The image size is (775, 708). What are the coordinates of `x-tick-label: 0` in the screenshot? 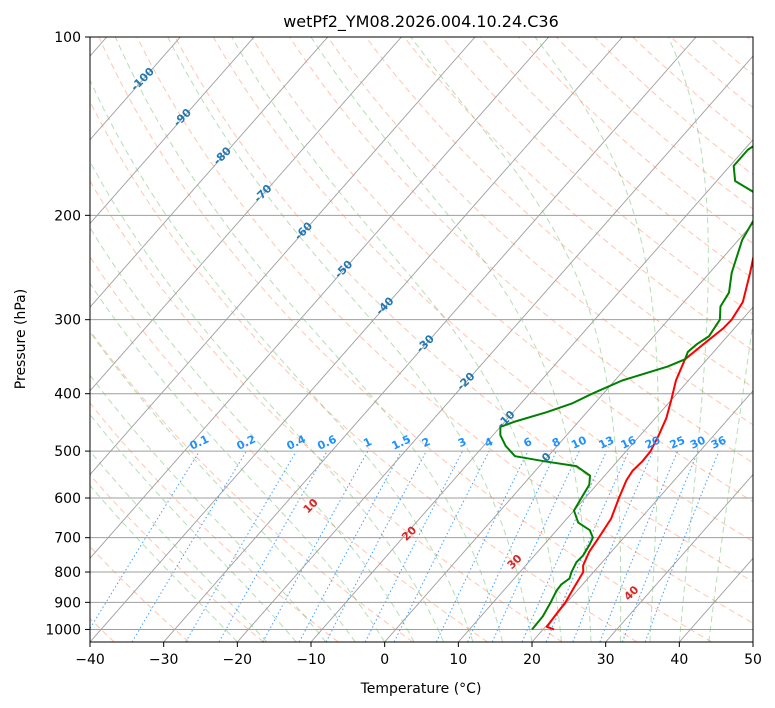 It's located at (384, 660).